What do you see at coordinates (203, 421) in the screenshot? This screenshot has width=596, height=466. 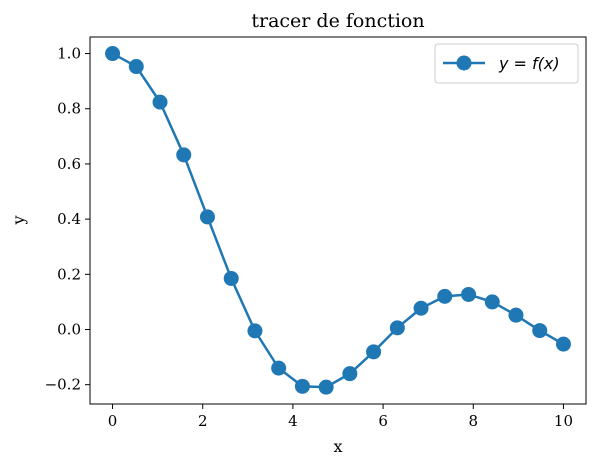 I see `x-tick-label: 2` at bounding box center [203, 421].